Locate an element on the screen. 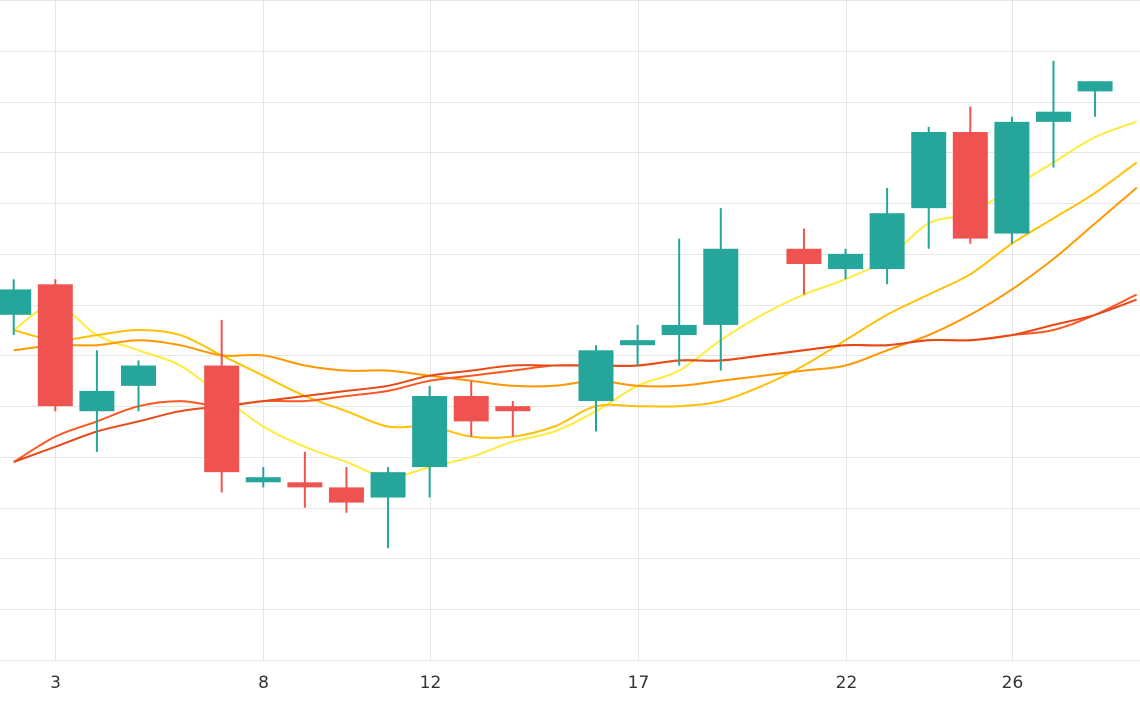 This screenshot has height=714, width=1140. x-axis: 3 8 12 17 22 26 is located at coordinates (536, 683).